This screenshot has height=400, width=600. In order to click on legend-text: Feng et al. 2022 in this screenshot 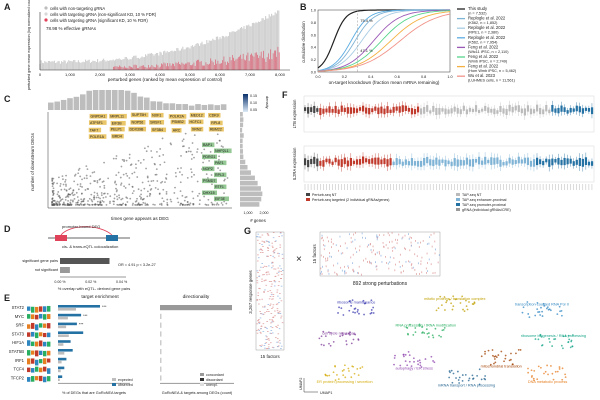, I will do `click(483, 46)`.